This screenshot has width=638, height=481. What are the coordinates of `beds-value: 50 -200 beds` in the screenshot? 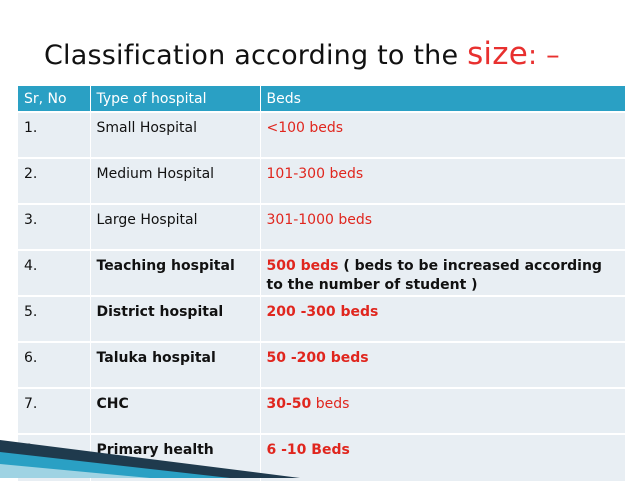 It's located at (317, 358).